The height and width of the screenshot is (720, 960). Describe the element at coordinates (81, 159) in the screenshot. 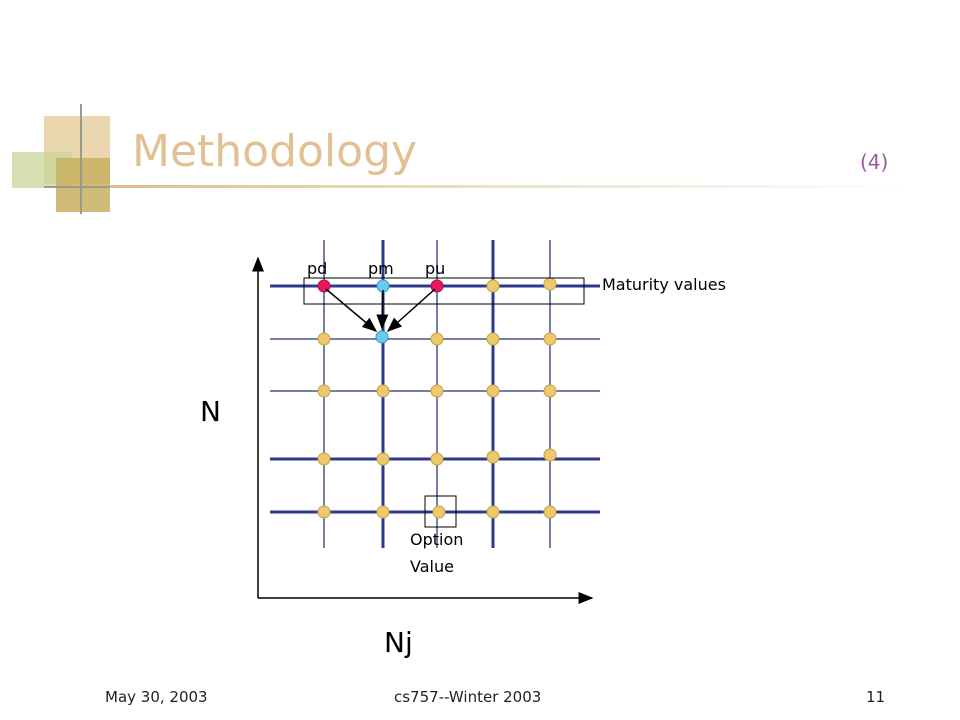

I see `decorative-vertical-line` at that location.